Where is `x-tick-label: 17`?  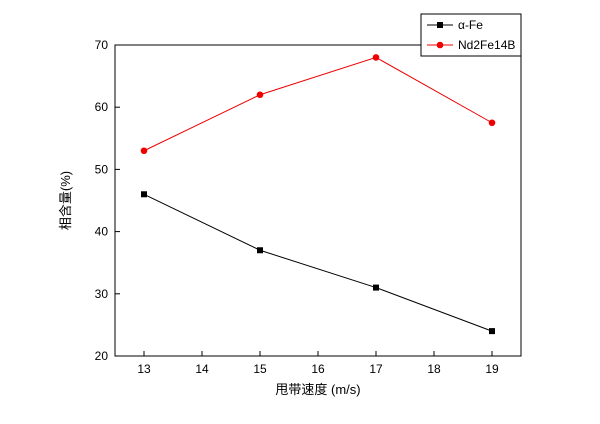 x-tick-label: 17 is located at coordinates (376, 369).